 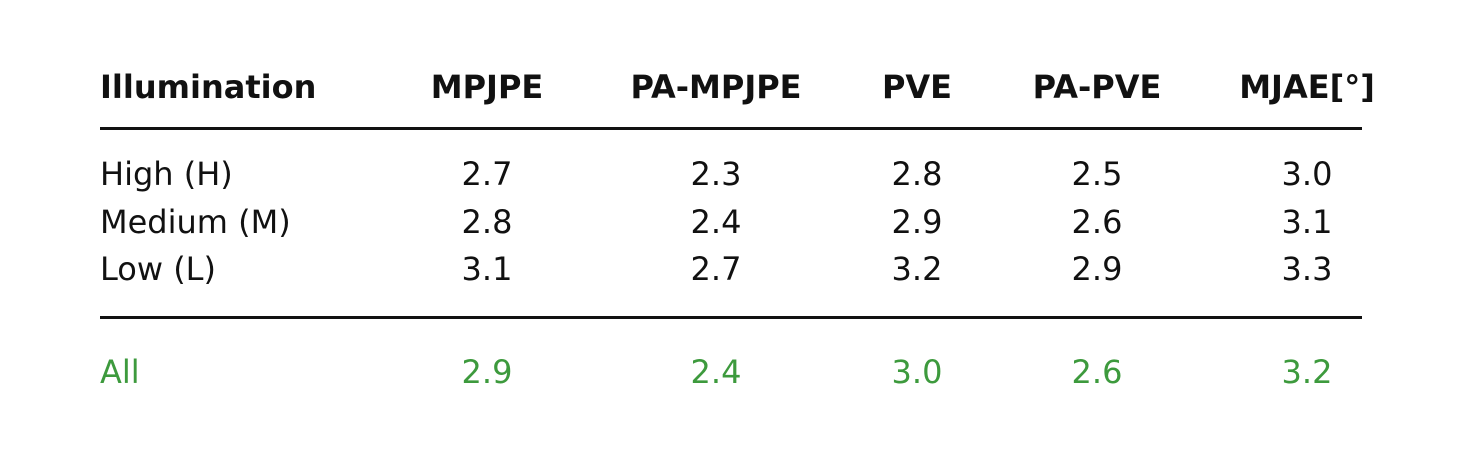 What do you see at coordinates (195, 222) in the screenshot?
I see `row-label: Medium (M)` at bounding box center [195, 222].